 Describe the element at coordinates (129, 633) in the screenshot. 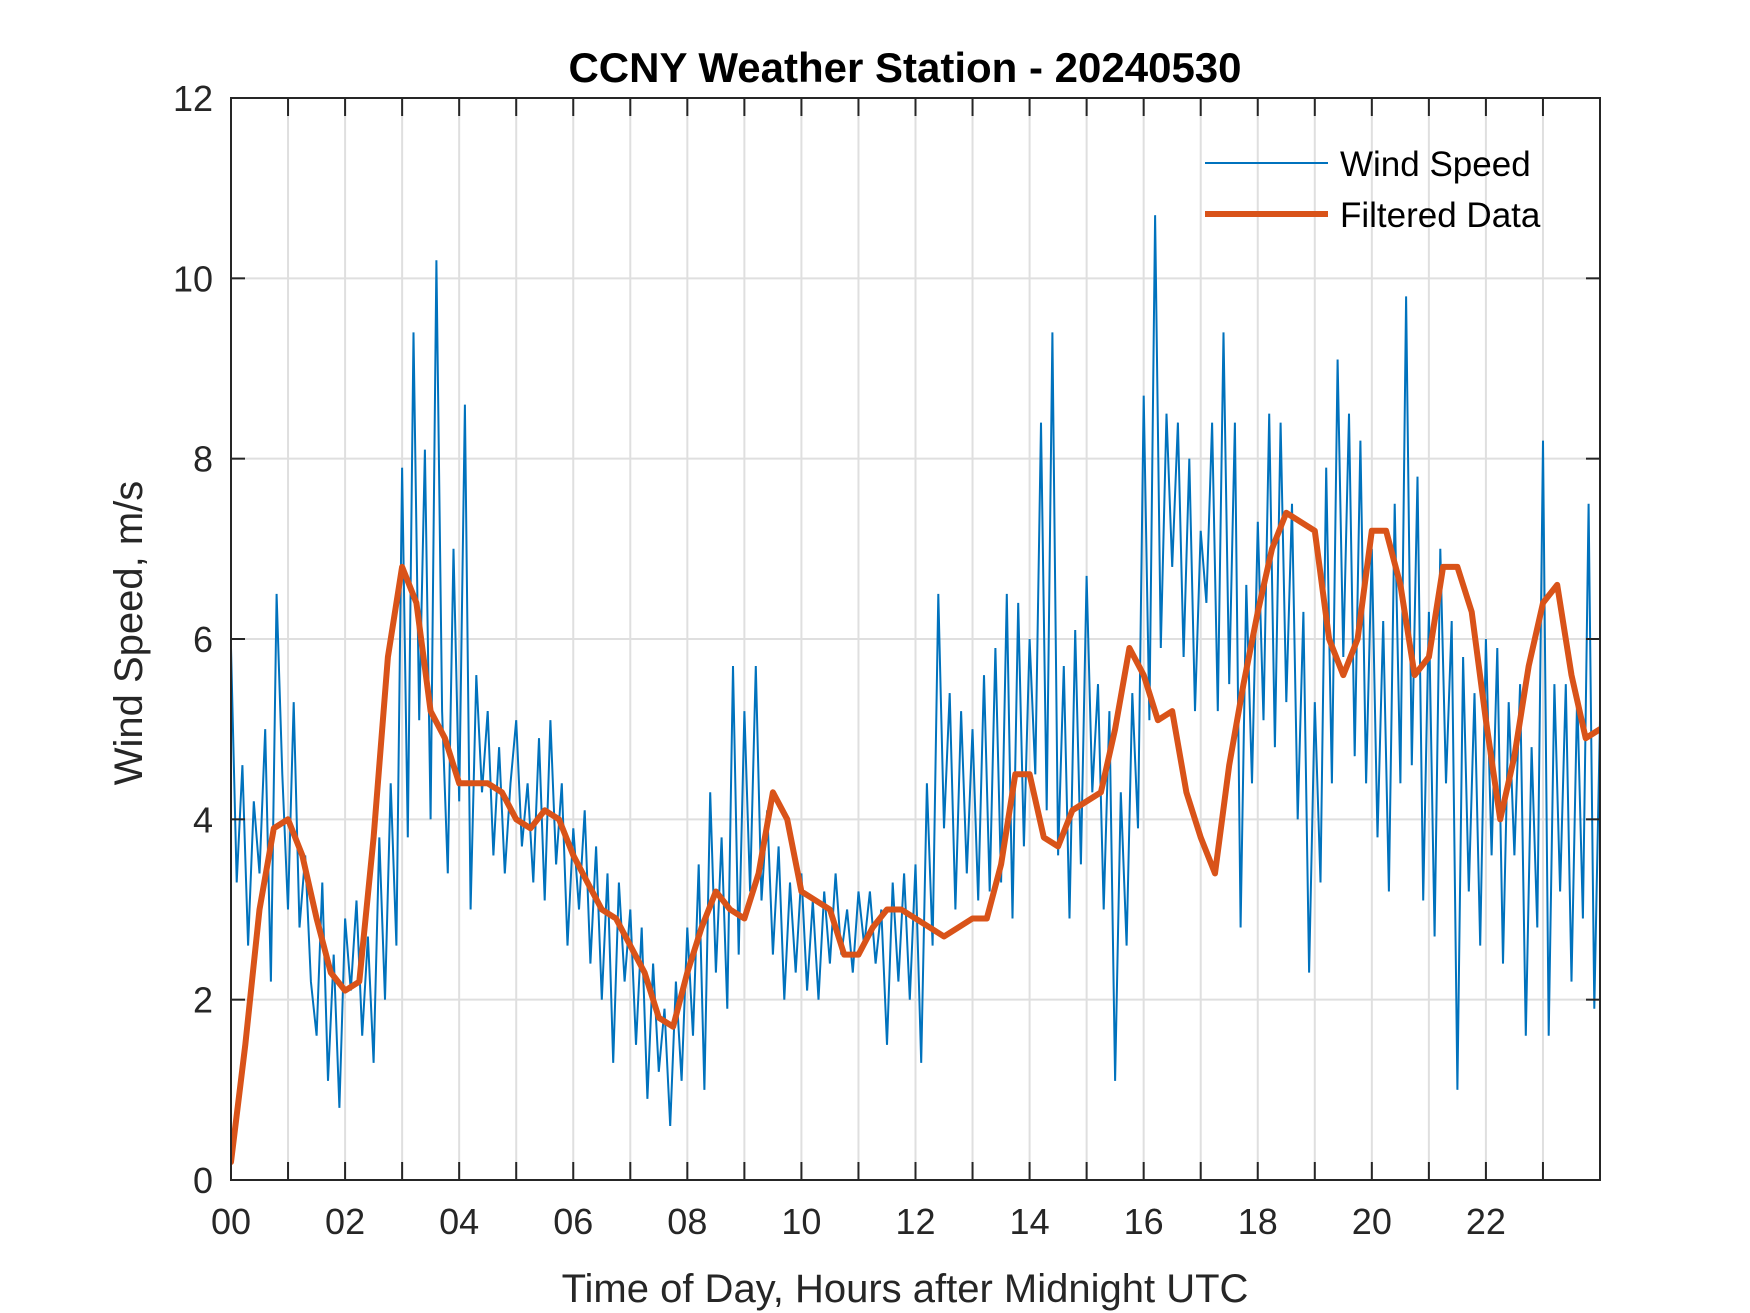

I see `y-axis-label: Wind Speed, m/s` at that location.